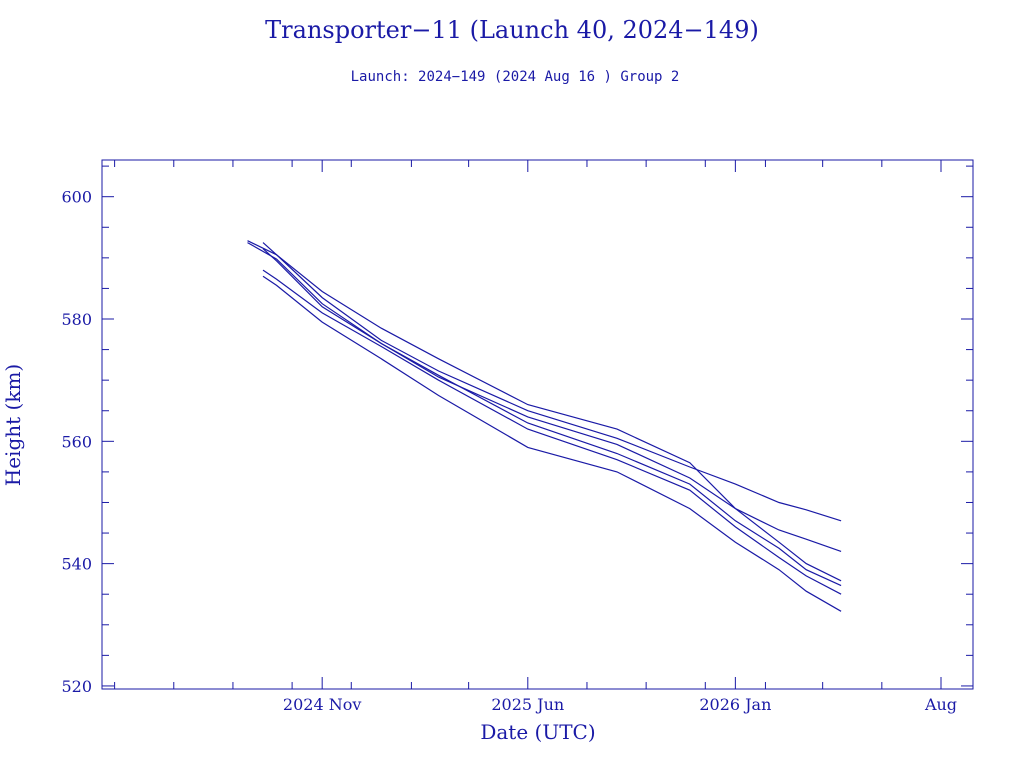 The height and width of the screenshot is (768, 1024). What do you see at coordinates (76, 564) in the screenshot?
I see `y-tick-label: 540` at bounding box center [76, 564].